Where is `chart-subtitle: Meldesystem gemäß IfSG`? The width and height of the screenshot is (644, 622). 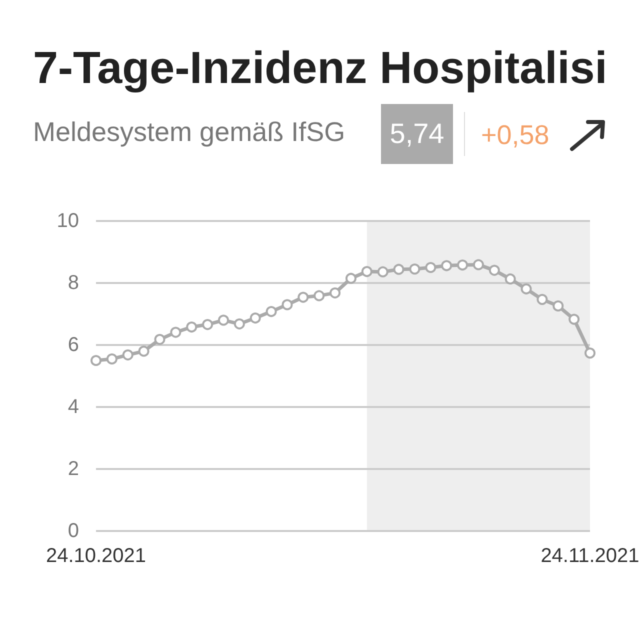
chart-subtitle: Meldesystem gemäß IfSG is located at coordinates (189, 132).